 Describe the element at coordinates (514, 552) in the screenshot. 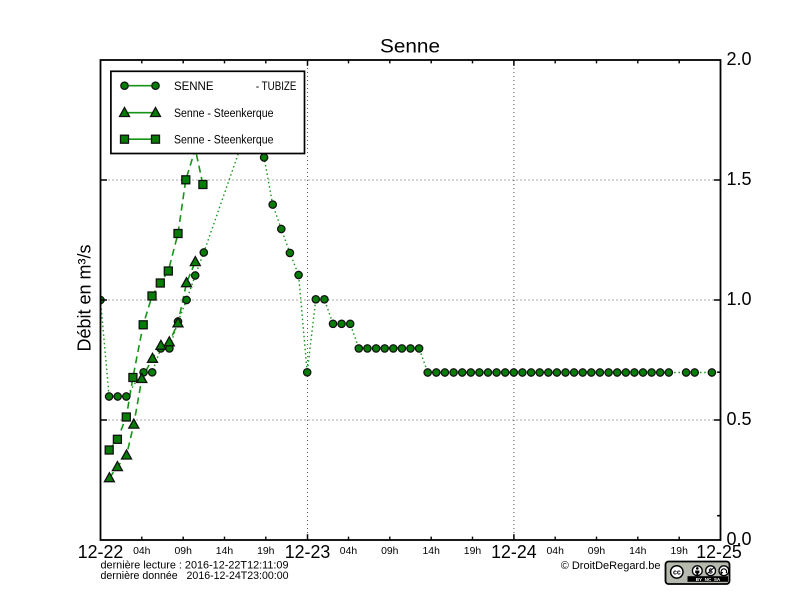

I see `svg-text: 12-24` at that location.